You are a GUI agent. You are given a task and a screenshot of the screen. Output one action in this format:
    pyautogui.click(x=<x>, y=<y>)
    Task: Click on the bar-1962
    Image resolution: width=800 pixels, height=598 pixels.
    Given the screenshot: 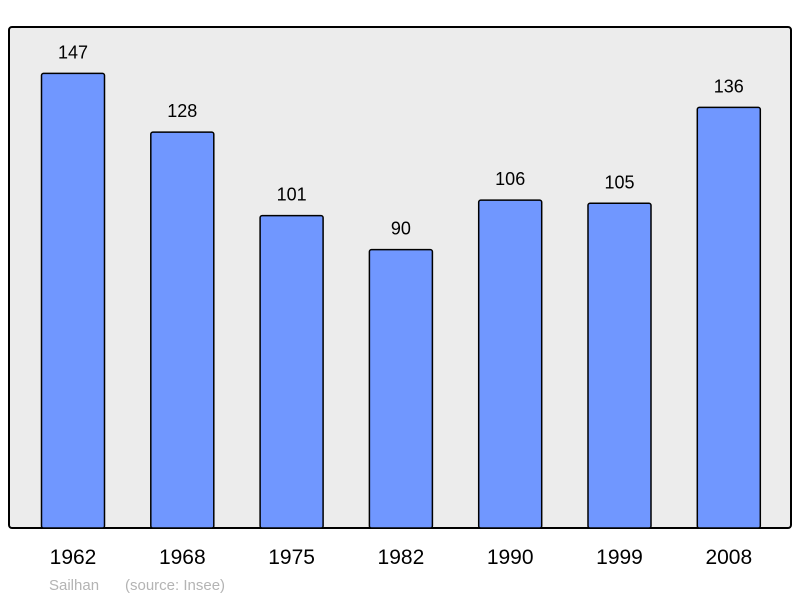 What is the action you would take?
    pyautogui.click(x=73, y=300)
    